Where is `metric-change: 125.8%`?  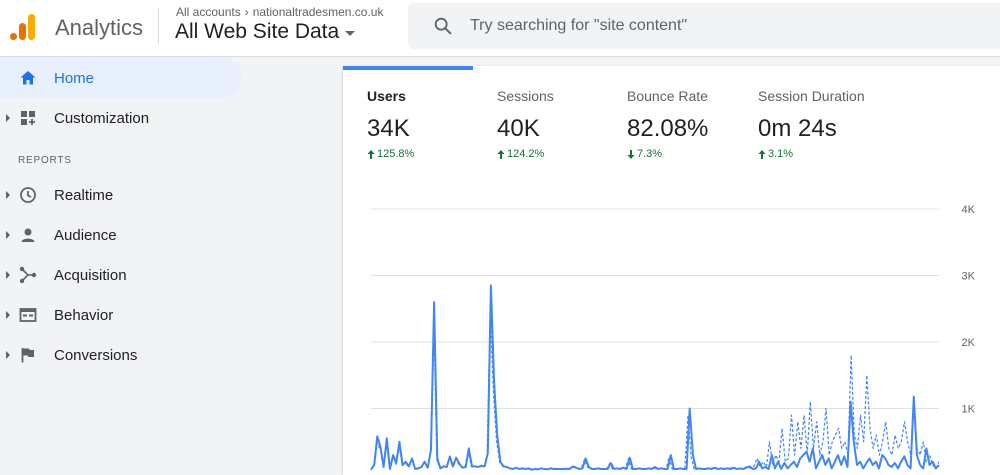
metric-change: 125.8% is located at coordinates (390, 154).